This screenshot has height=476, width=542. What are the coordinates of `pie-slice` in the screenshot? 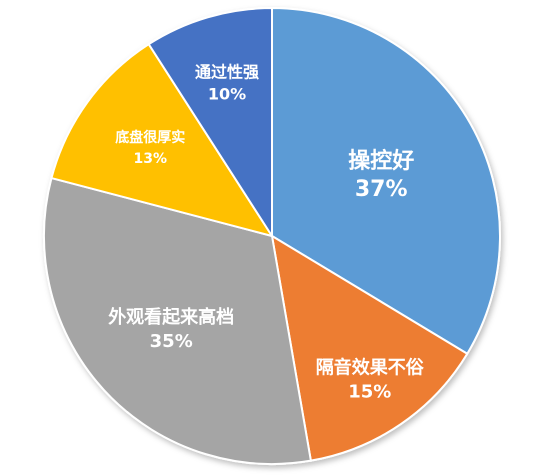 It's located at (210, 123).